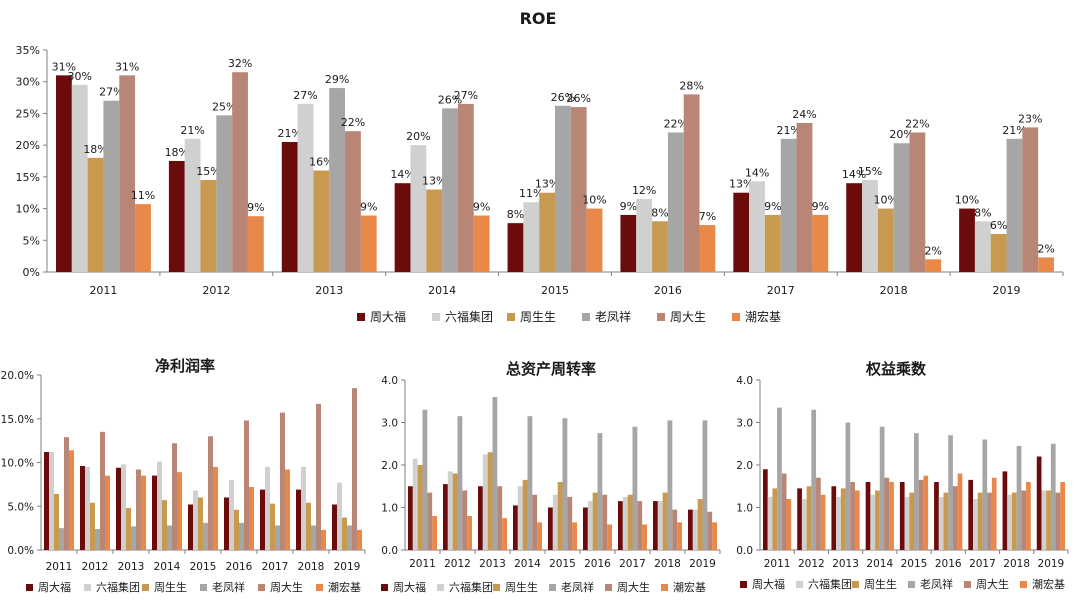  What do you see at coordinates (967, 200) in the screenshot?
I see `data-label: 10%` at bounding box center [967, 200].